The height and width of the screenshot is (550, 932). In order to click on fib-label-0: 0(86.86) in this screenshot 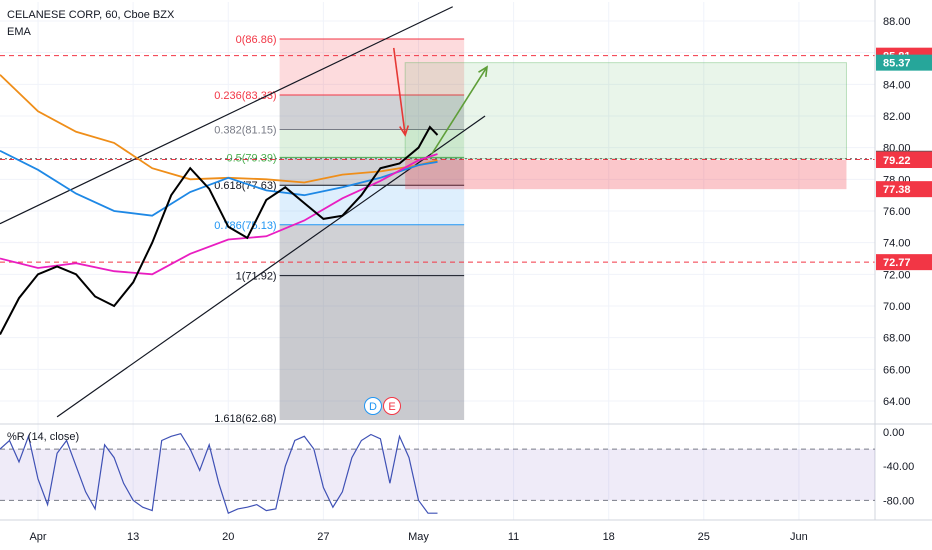, I will do `click(256, 40)`.